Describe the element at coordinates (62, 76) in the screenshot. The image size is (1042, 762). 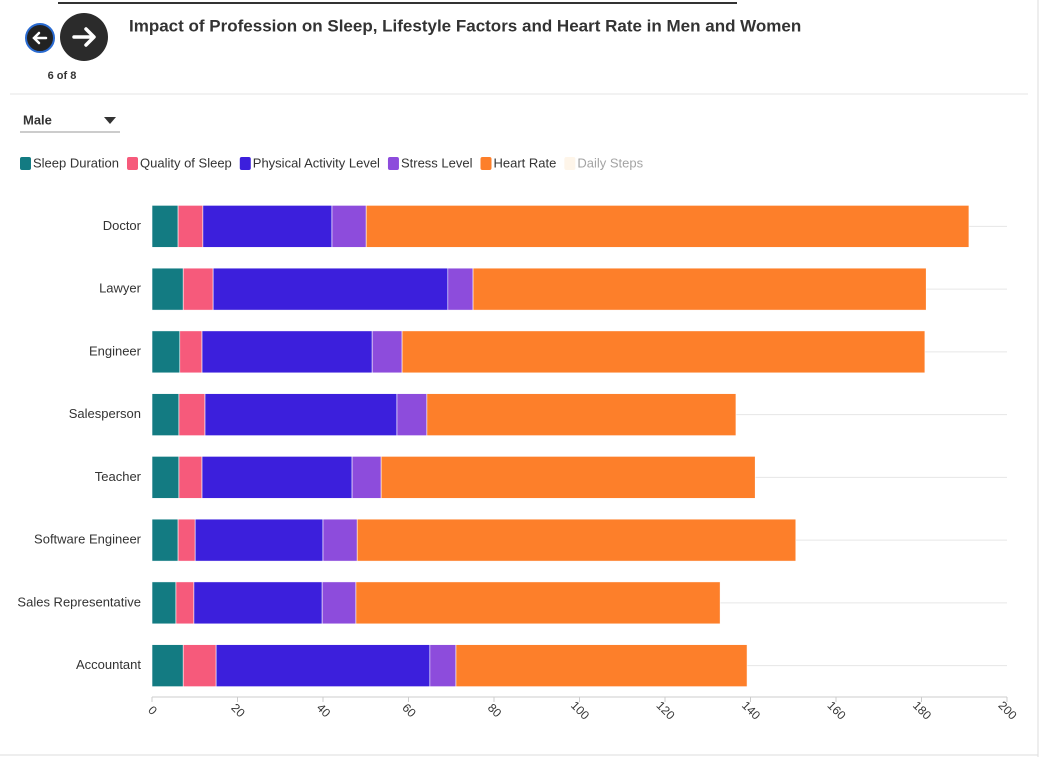
I see `page-indicator: 6 of 8` at that location.